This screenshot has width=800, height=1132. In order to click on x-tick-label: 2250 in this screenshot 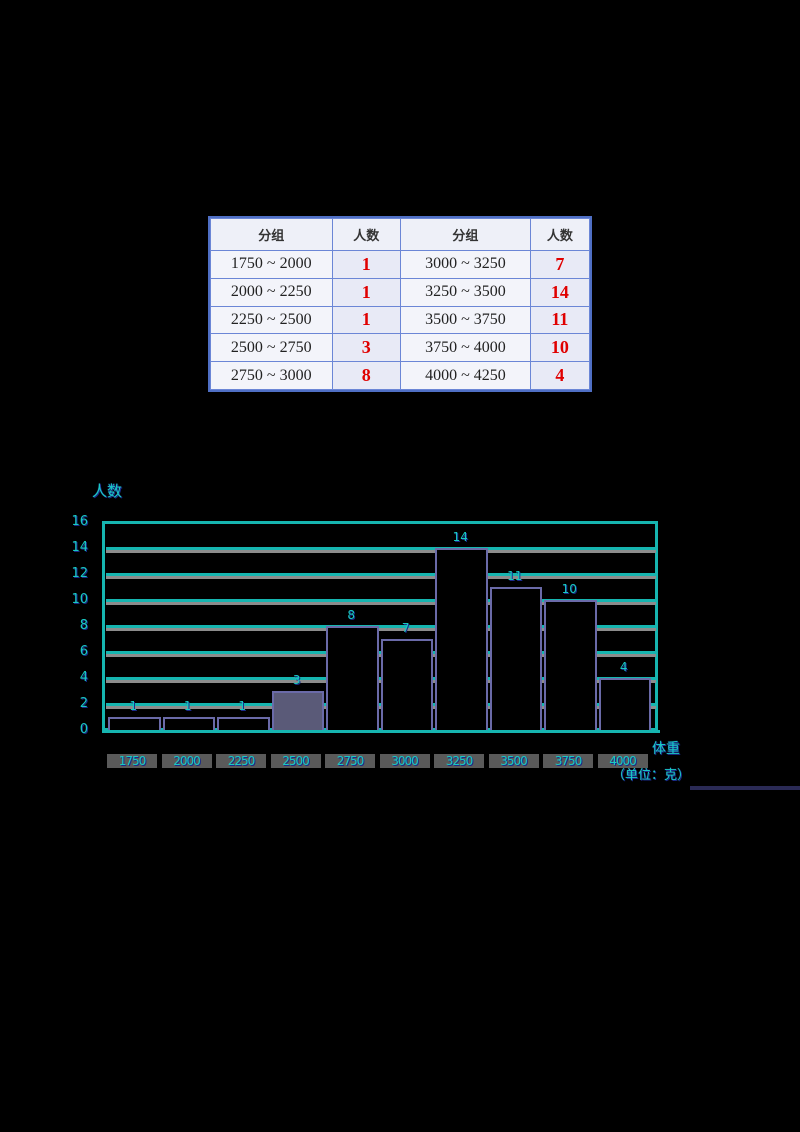, I will do `click(241, 761)`.